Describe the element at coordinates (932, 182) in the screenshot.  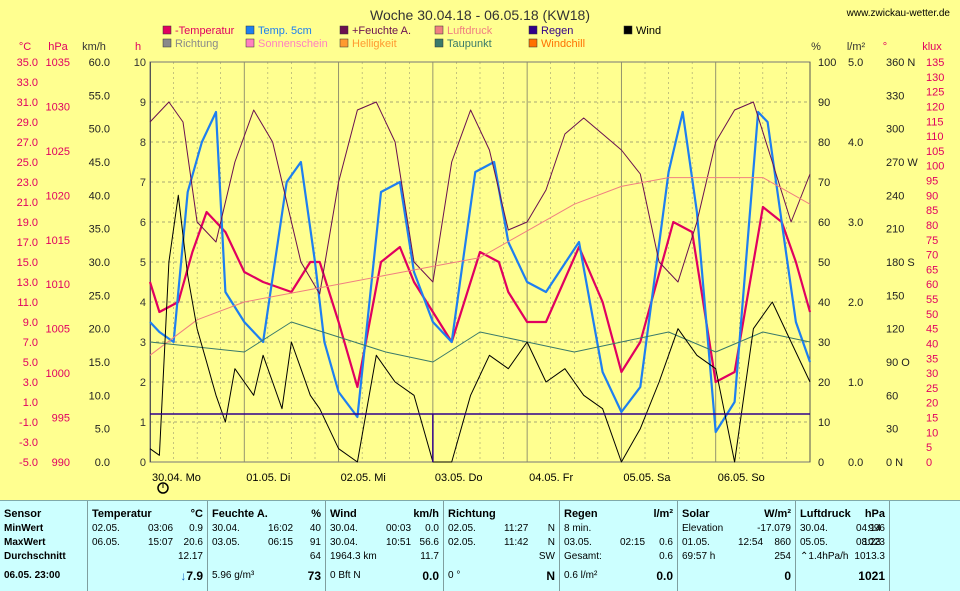
I see `lux-axis-tick: 95` at that location.